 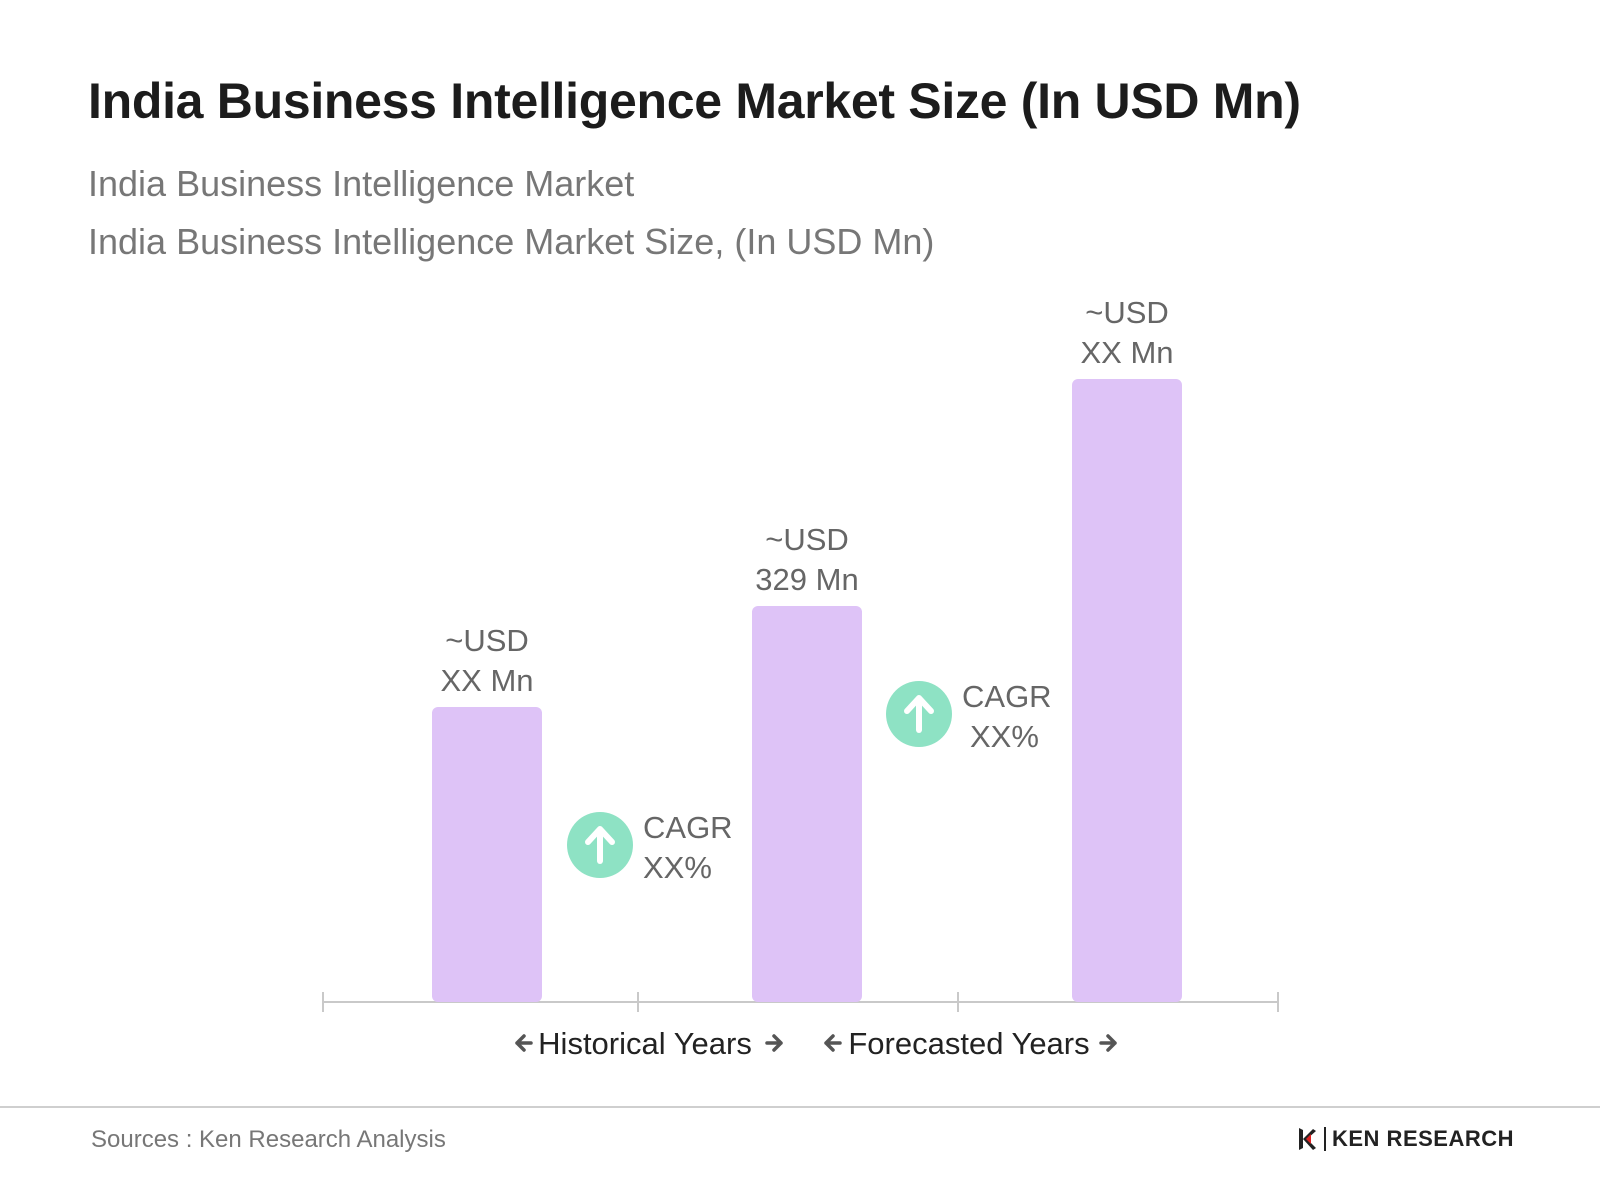 I want to click on brand-logo: KEN RESEARCH, so click(x=1405, y=1139).